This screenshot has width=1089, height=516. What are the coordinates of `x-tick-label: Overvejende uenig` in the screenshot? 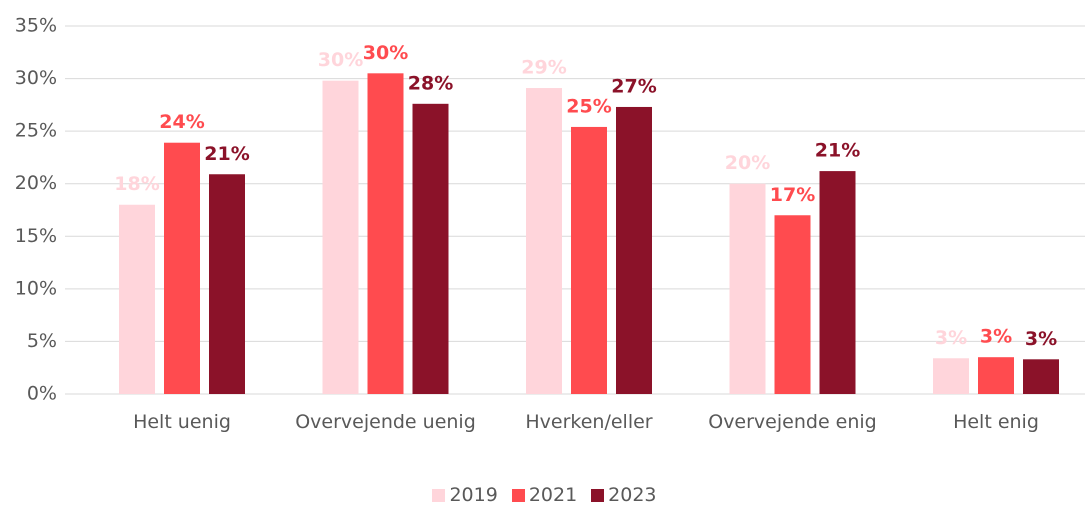 It's located at (385, 422).